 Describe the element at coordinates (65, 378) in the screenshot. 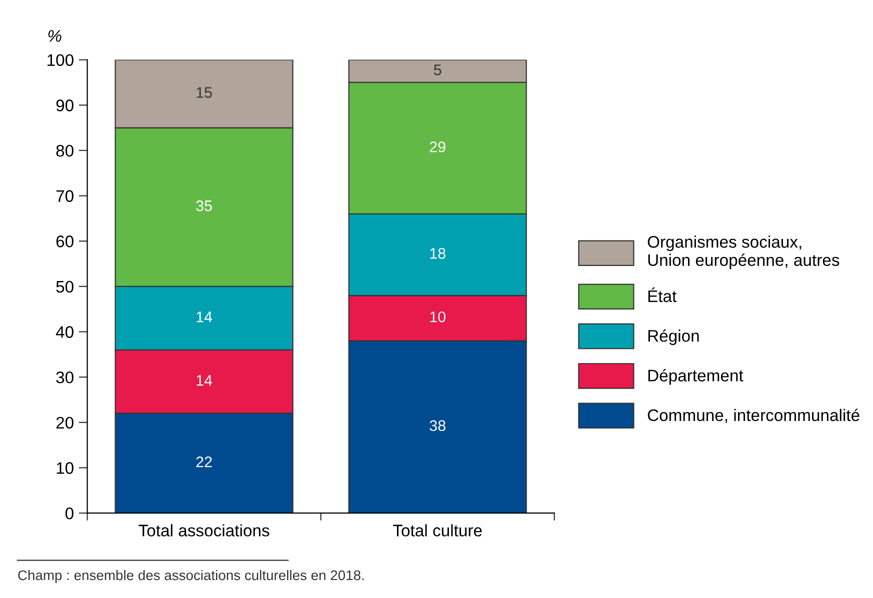

I see `y-tick-label: 30` at that location.